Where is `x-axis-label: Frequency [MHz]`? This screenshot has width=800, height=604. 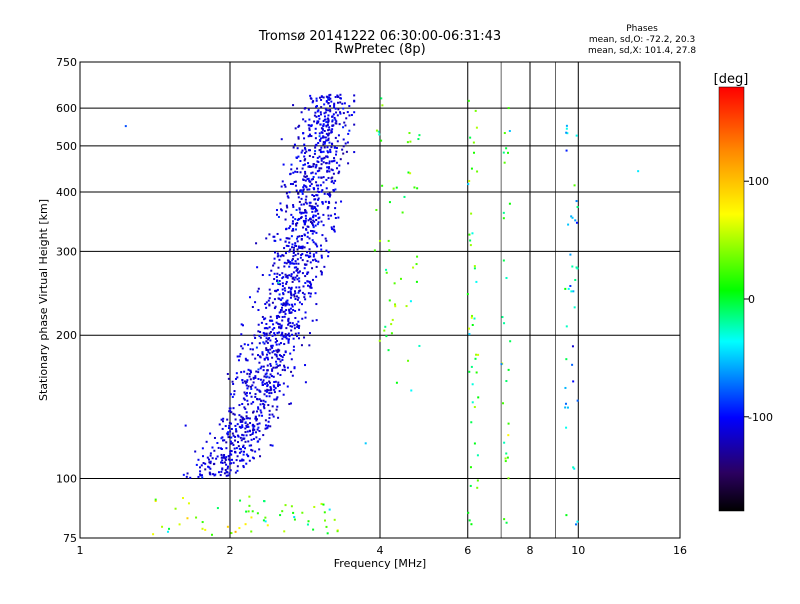 x-axis-label: Frequency [MHz] is located at coordinates (380, 563).